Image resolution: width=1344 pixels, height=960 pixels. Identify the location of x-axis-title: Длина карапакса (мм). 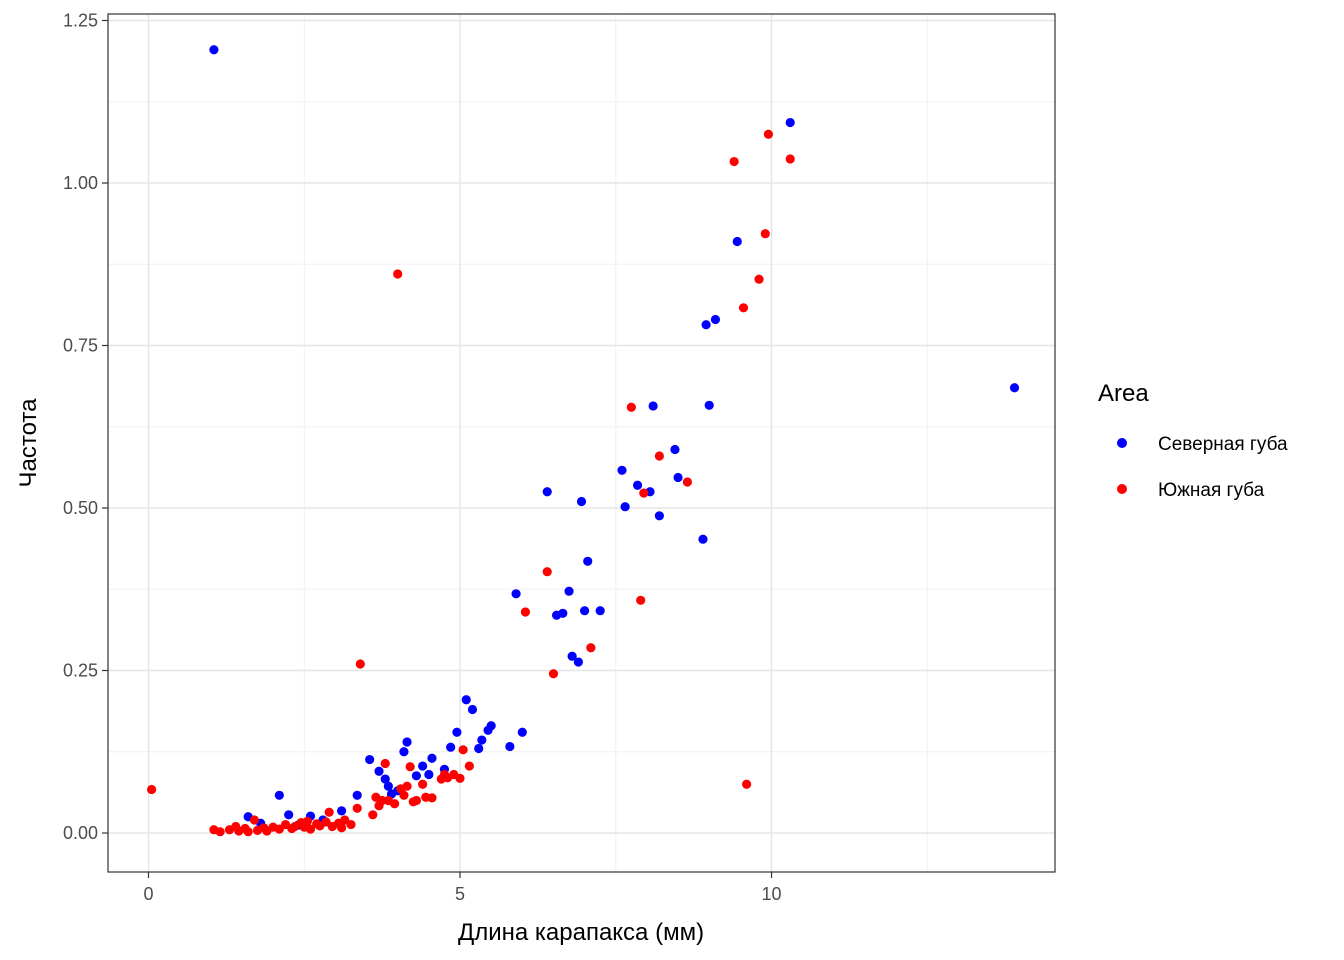
(581, 932).